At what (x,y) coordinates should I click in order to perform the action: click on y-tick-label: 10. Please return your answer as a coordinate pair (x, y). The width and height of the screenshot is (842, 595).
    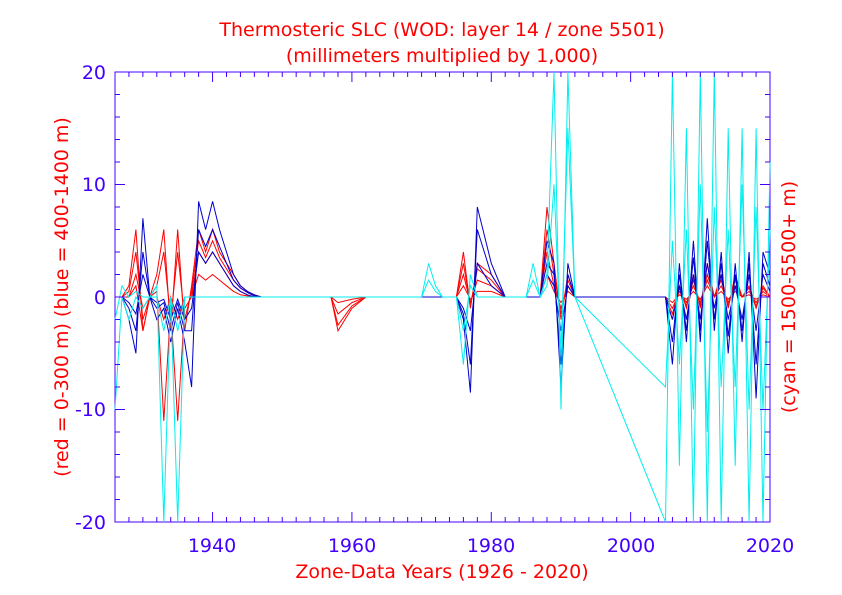
    Looking at the image, I should click on (94, 185).